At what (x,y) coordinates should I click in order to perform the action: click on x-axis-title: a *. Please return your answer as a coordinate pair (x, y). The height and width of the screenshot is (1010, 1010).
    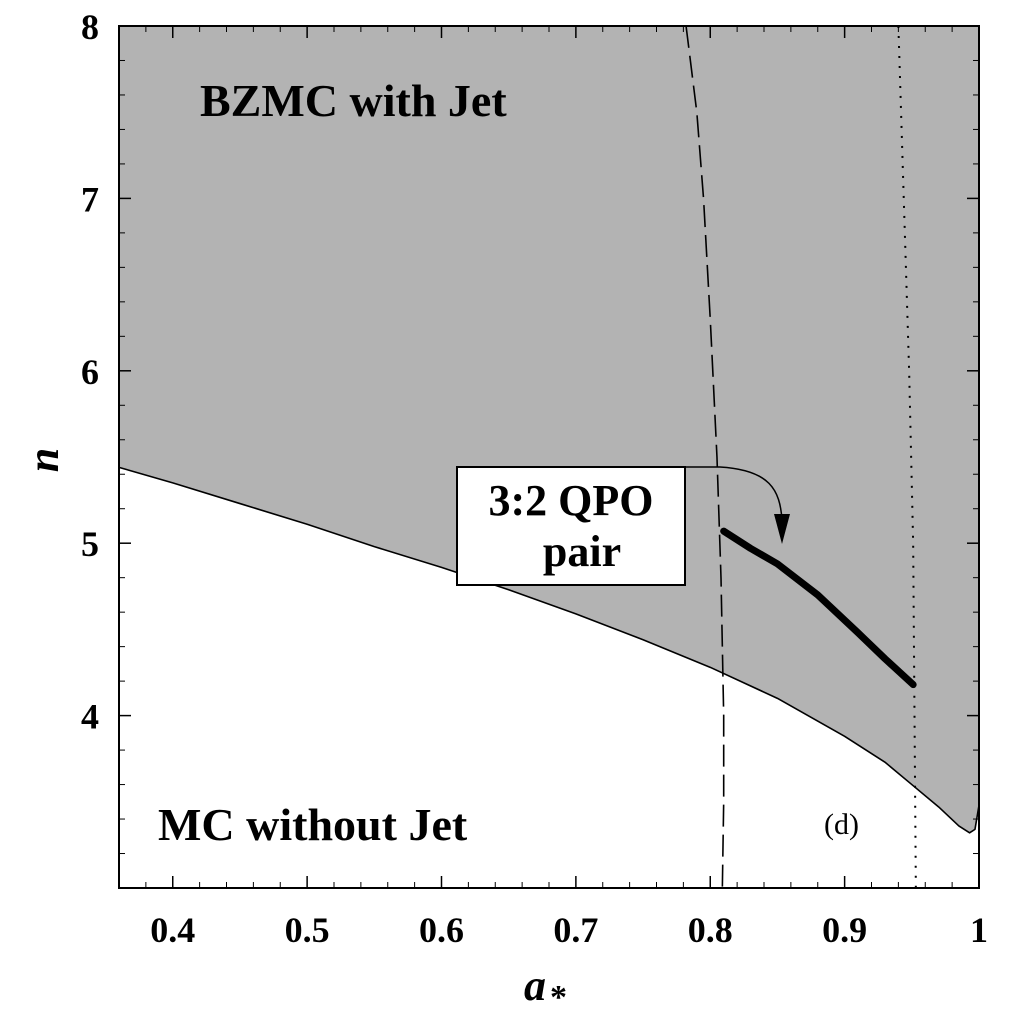
    Looking at the image, I should click on (545, 985).